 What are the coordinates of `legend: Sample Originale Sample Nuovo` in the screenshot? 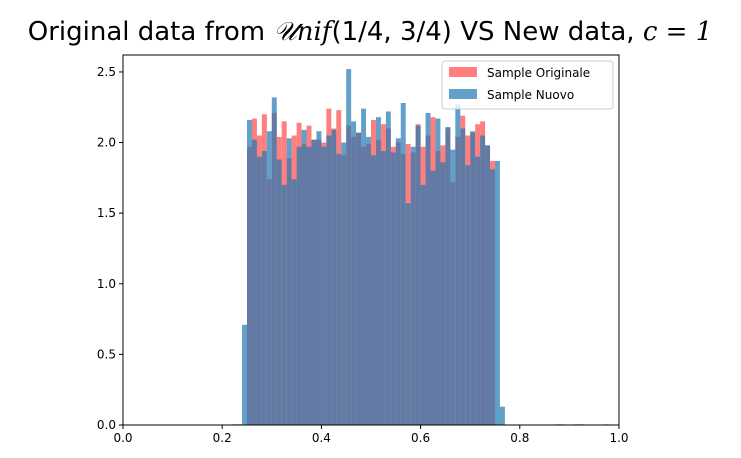 It's located at (527, 85).